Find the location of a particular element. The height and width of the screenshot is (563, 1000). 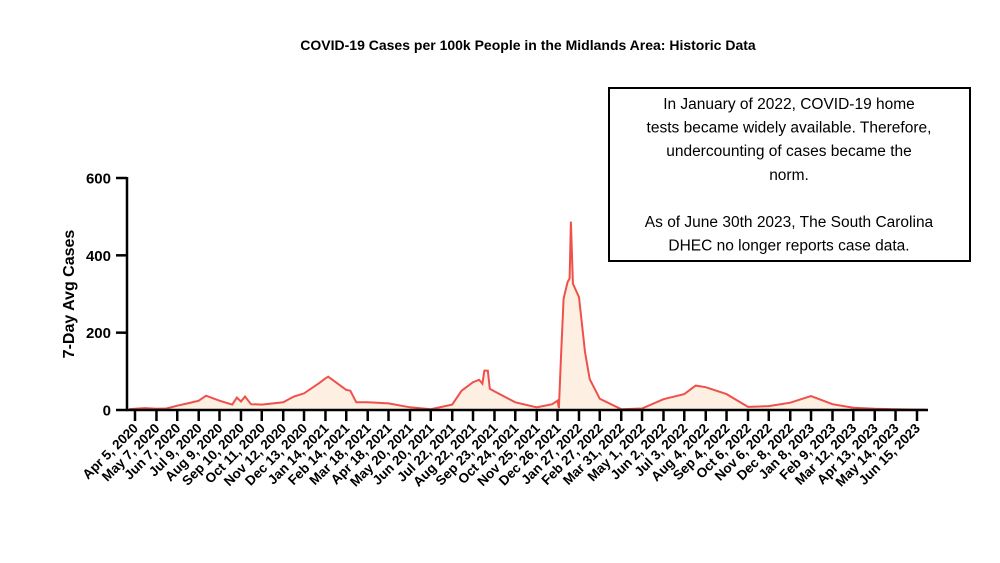

y-axis-label: 7-Day Avg Cases is located at coordinates (69, 294).